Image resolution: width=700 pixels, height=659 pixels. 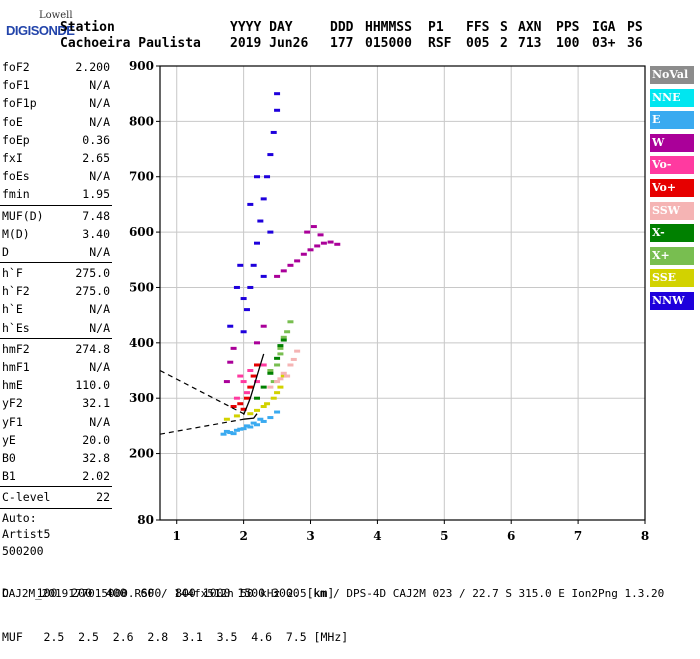 What do you see at coordinates (672, 210) in the screenshot?
I see `legend-item-ssw: SSW` at bounding box center [672, 210].